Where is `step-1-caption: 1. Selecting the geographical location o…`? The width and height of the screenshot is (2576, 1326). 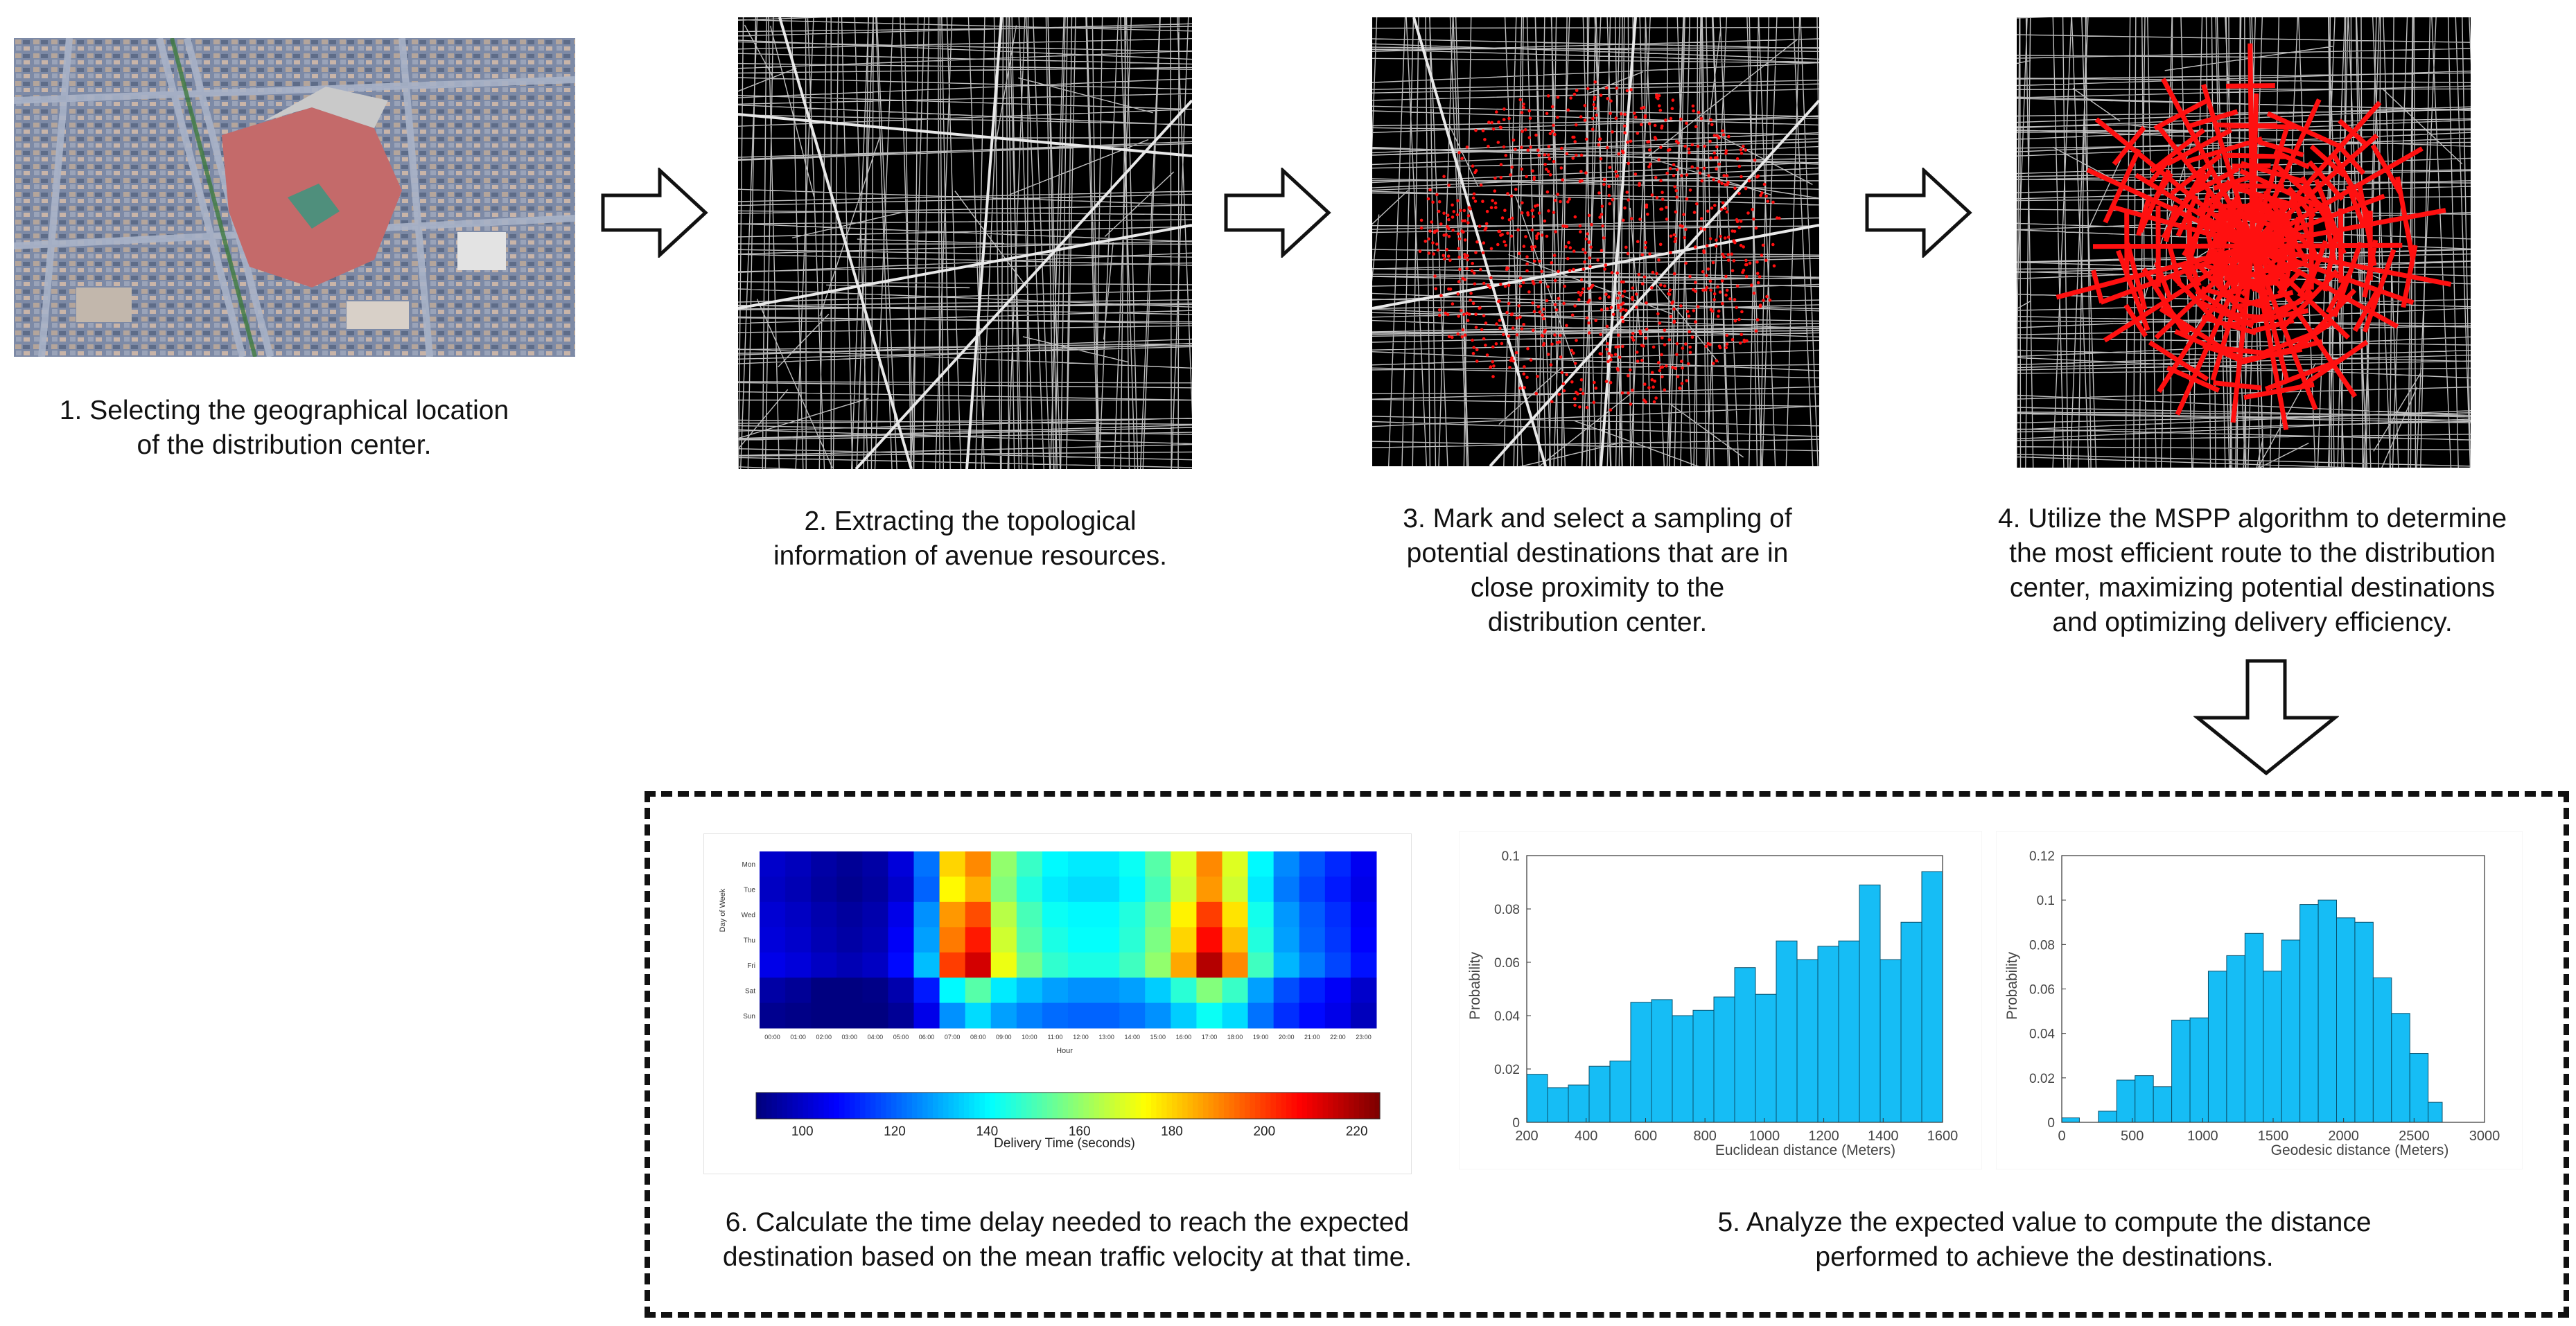
step-1-caption: 1. Selecting the geographical location o… is located at coordinates (284, 428).